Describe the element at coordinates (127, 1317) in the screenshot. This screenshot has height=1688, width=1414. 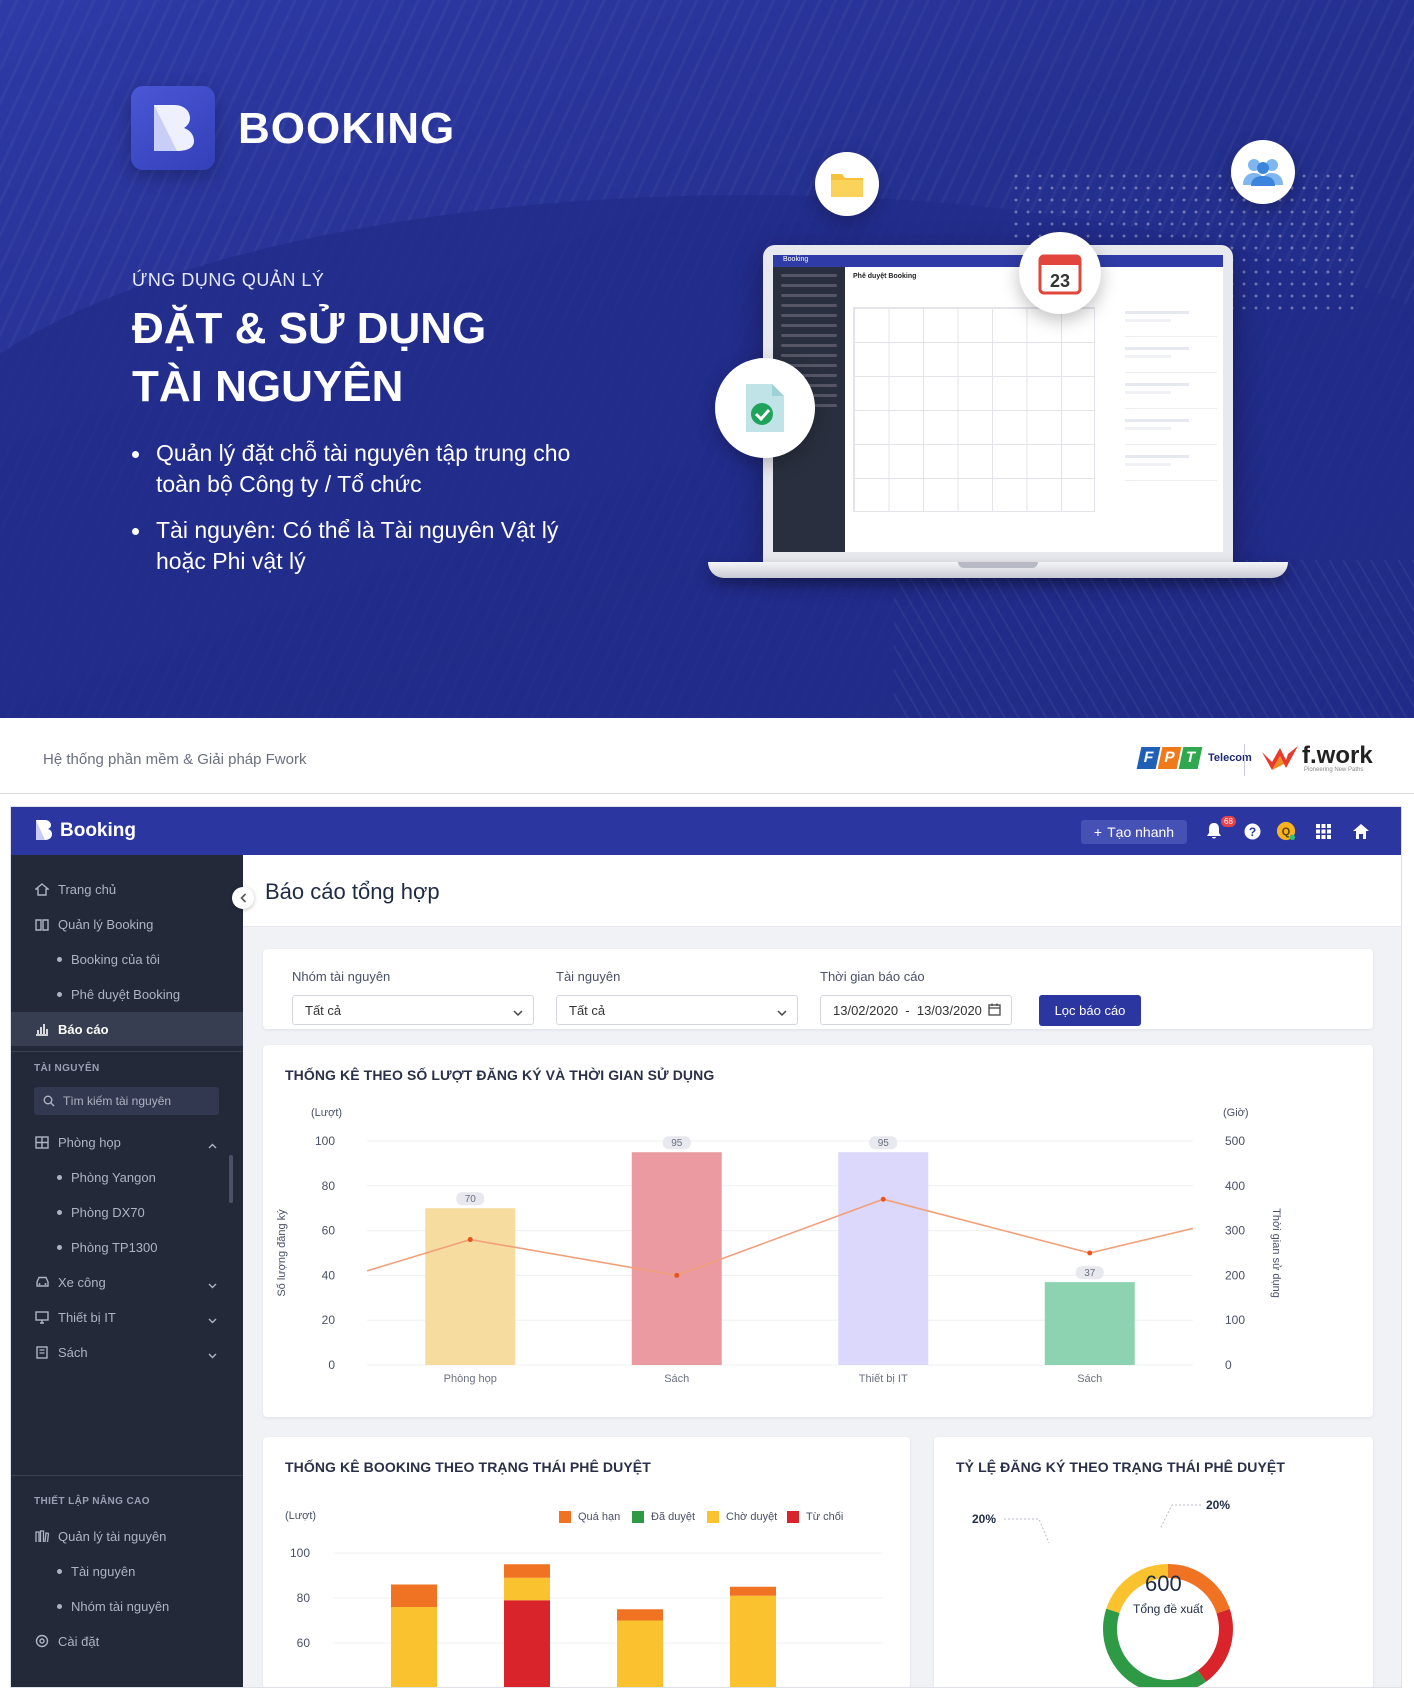
I see `sidebar-item-it-devices: Thiết bị IT` at that location.